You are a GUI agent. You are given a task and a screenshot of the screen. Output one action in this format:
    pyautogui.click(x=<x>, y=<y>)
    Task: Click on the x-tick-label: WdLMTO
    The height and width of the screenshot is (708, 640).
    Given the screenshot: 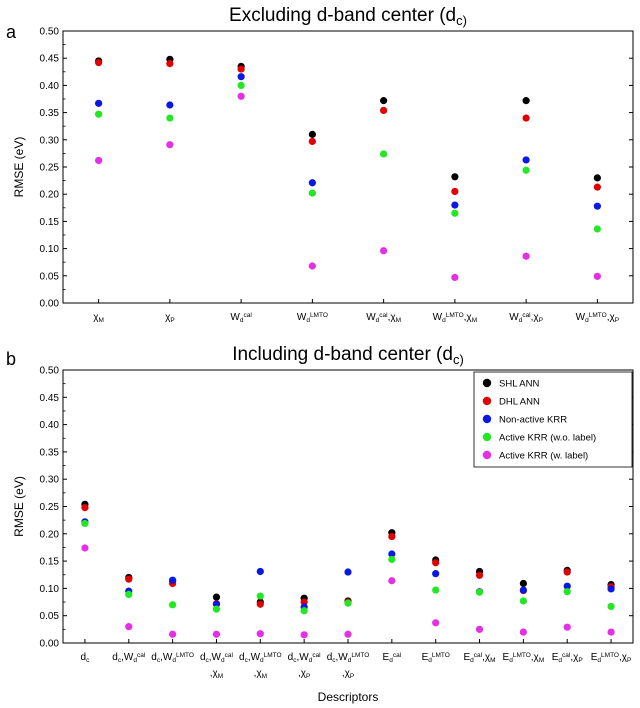 What is the action you would take?
    pyautogui.click(x=312, y=318)
    